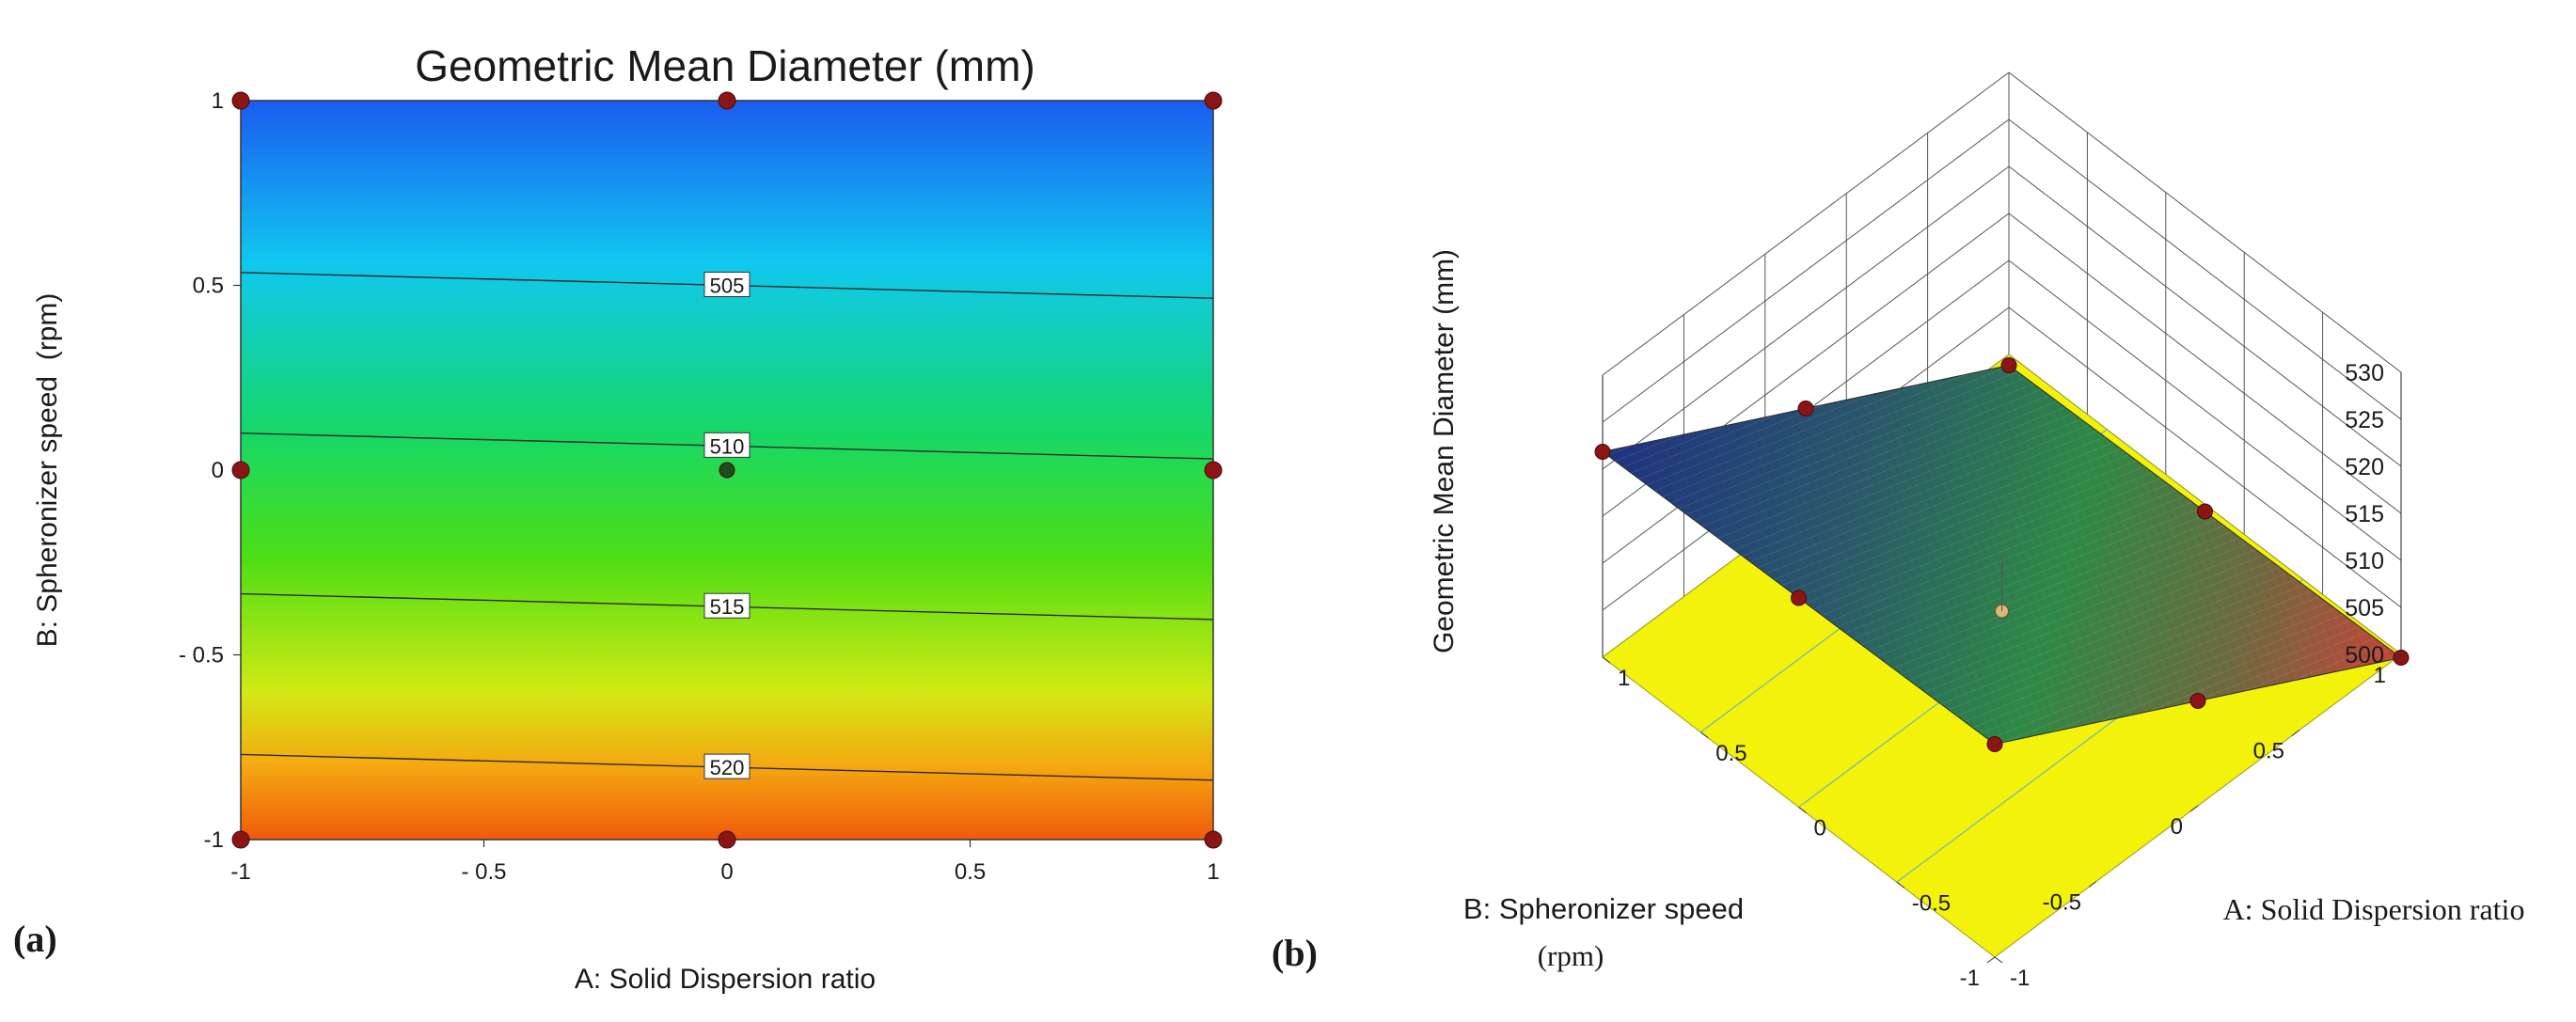  Describe the element at coordinates (218, 101) in the screenshot. I see `y-tick-label: 1` at that location.